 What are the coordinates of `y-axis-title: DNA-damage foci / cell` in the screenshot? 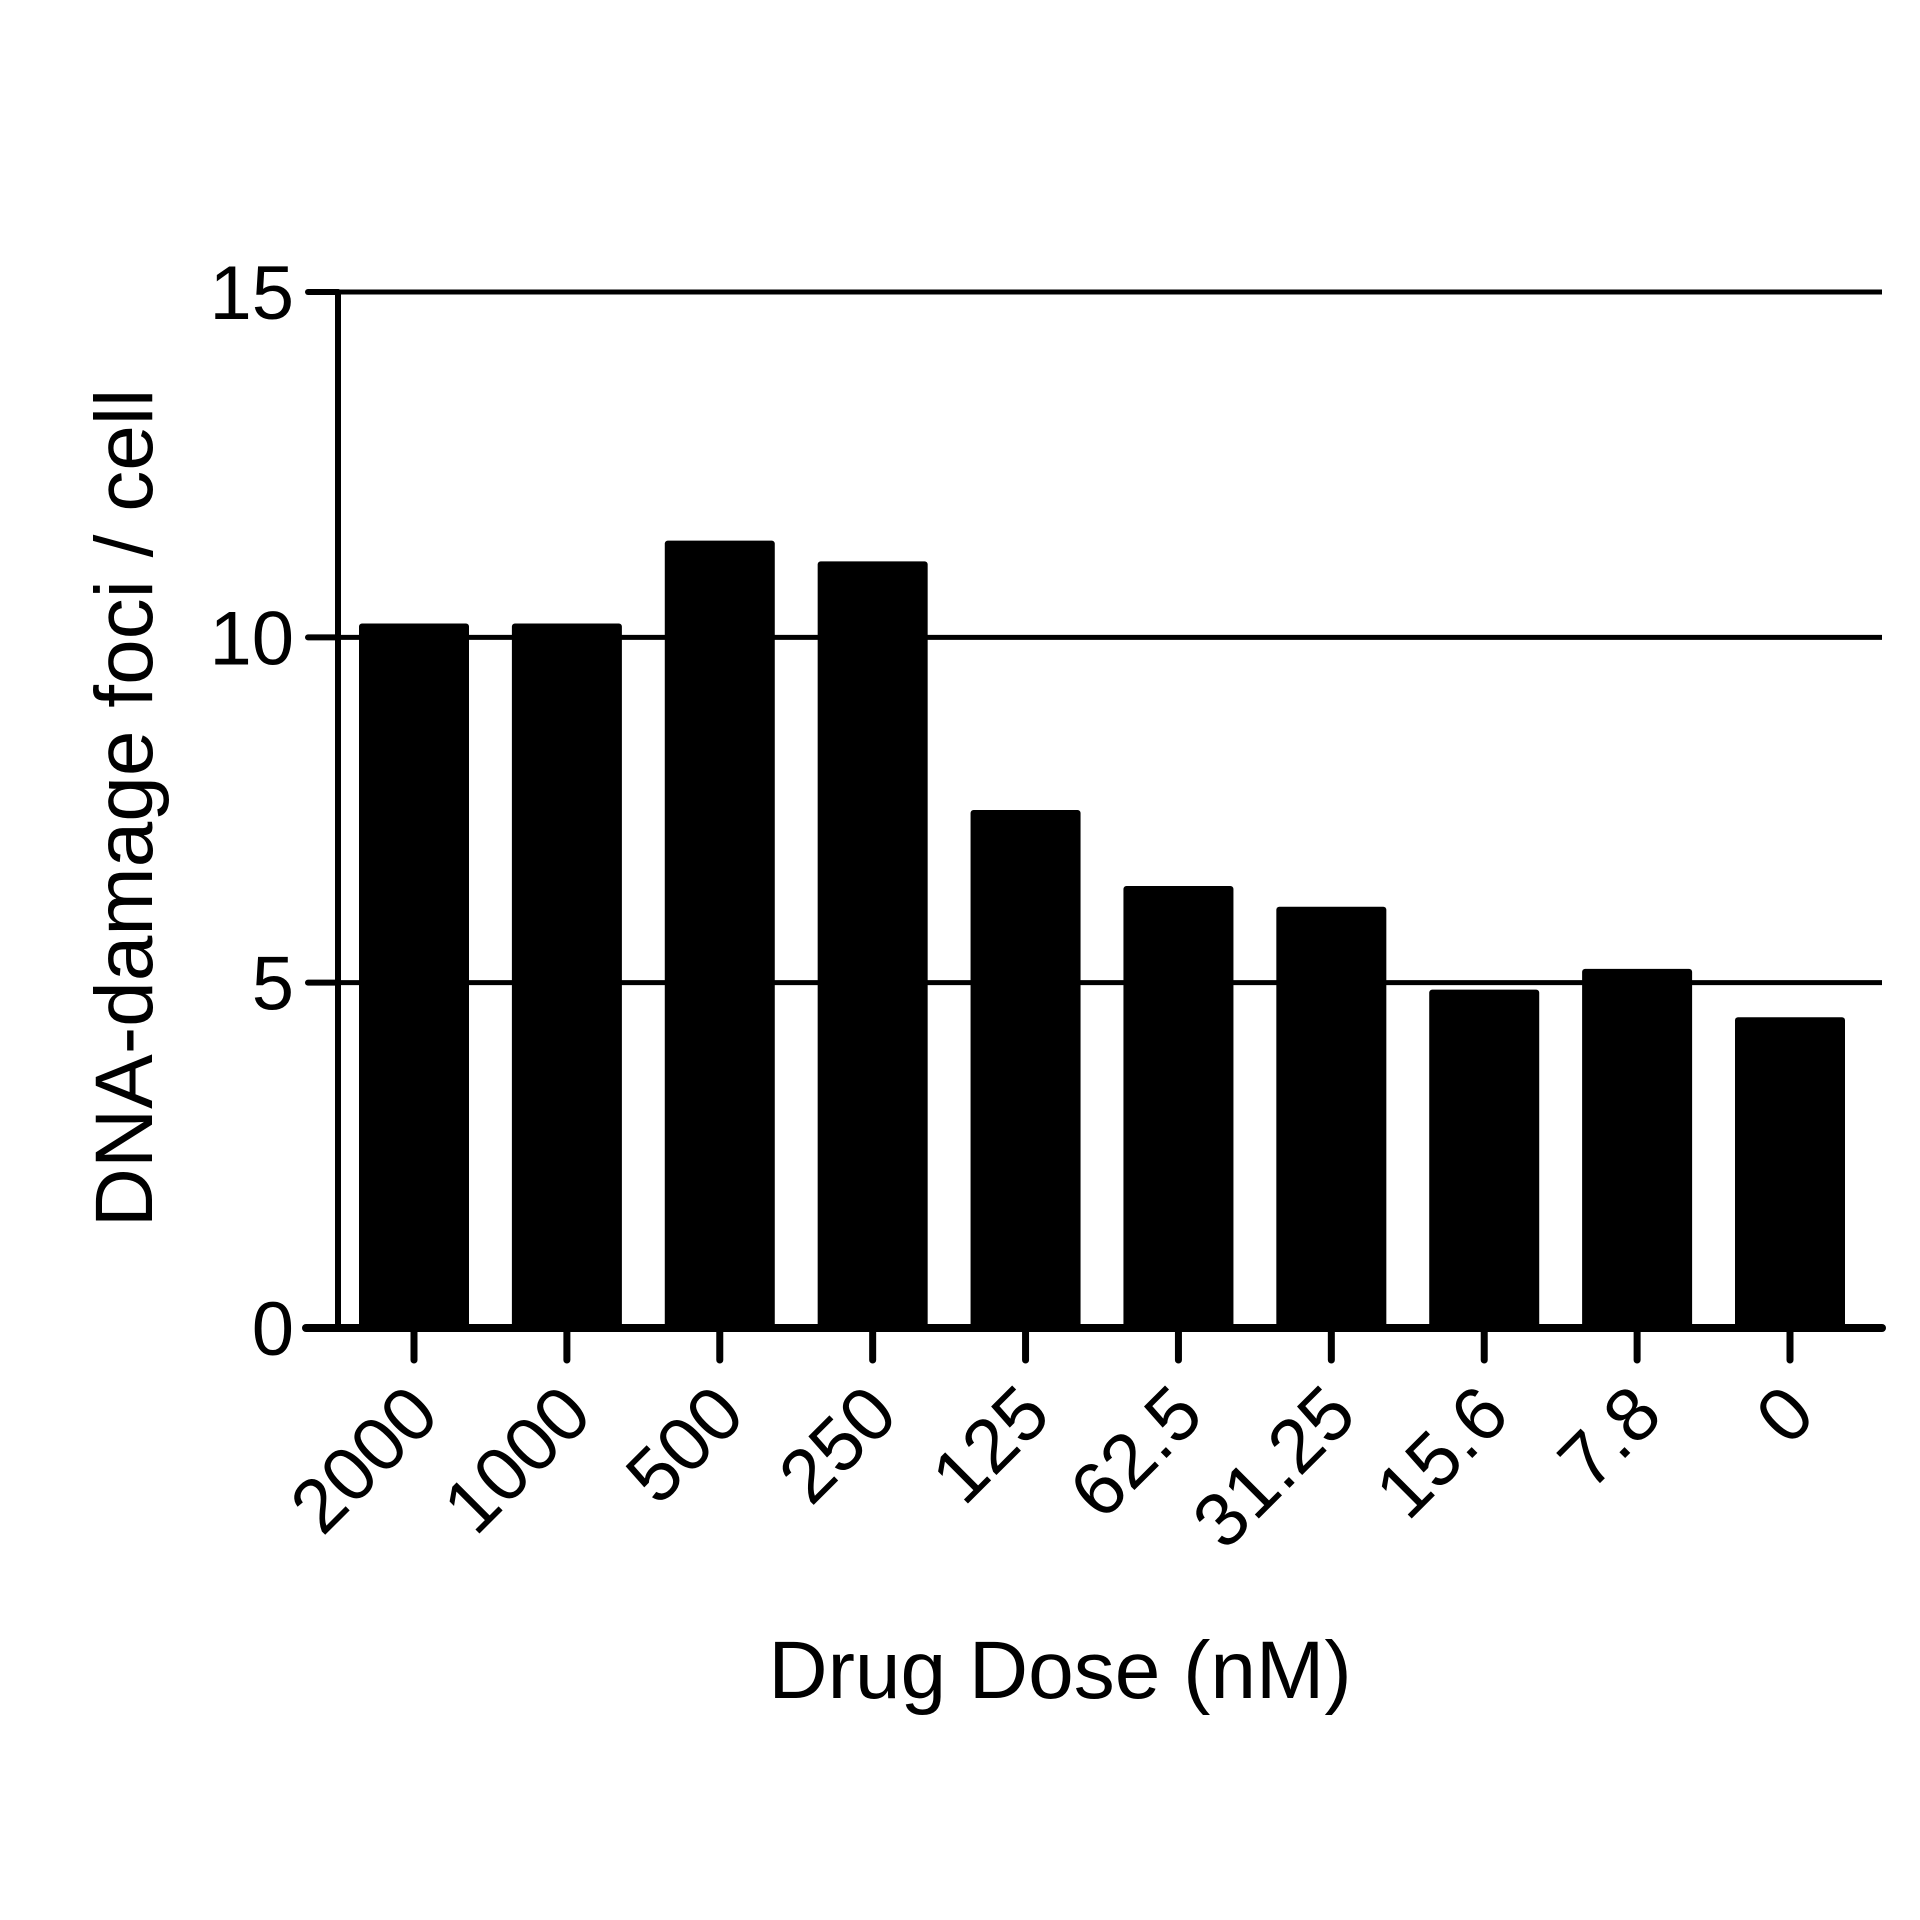 It's located at (124, 808).